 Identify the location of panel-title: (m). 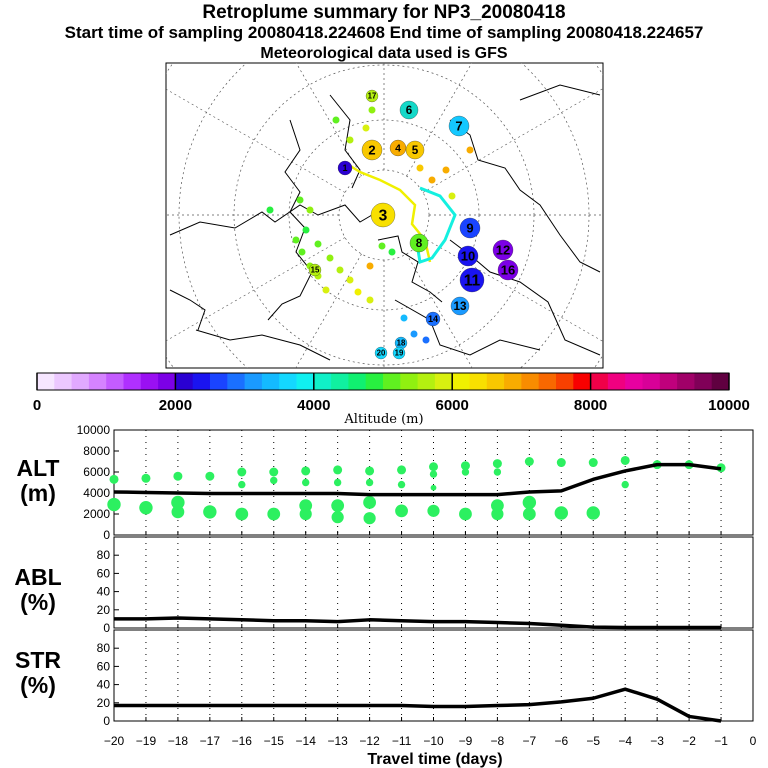
(38, 493).